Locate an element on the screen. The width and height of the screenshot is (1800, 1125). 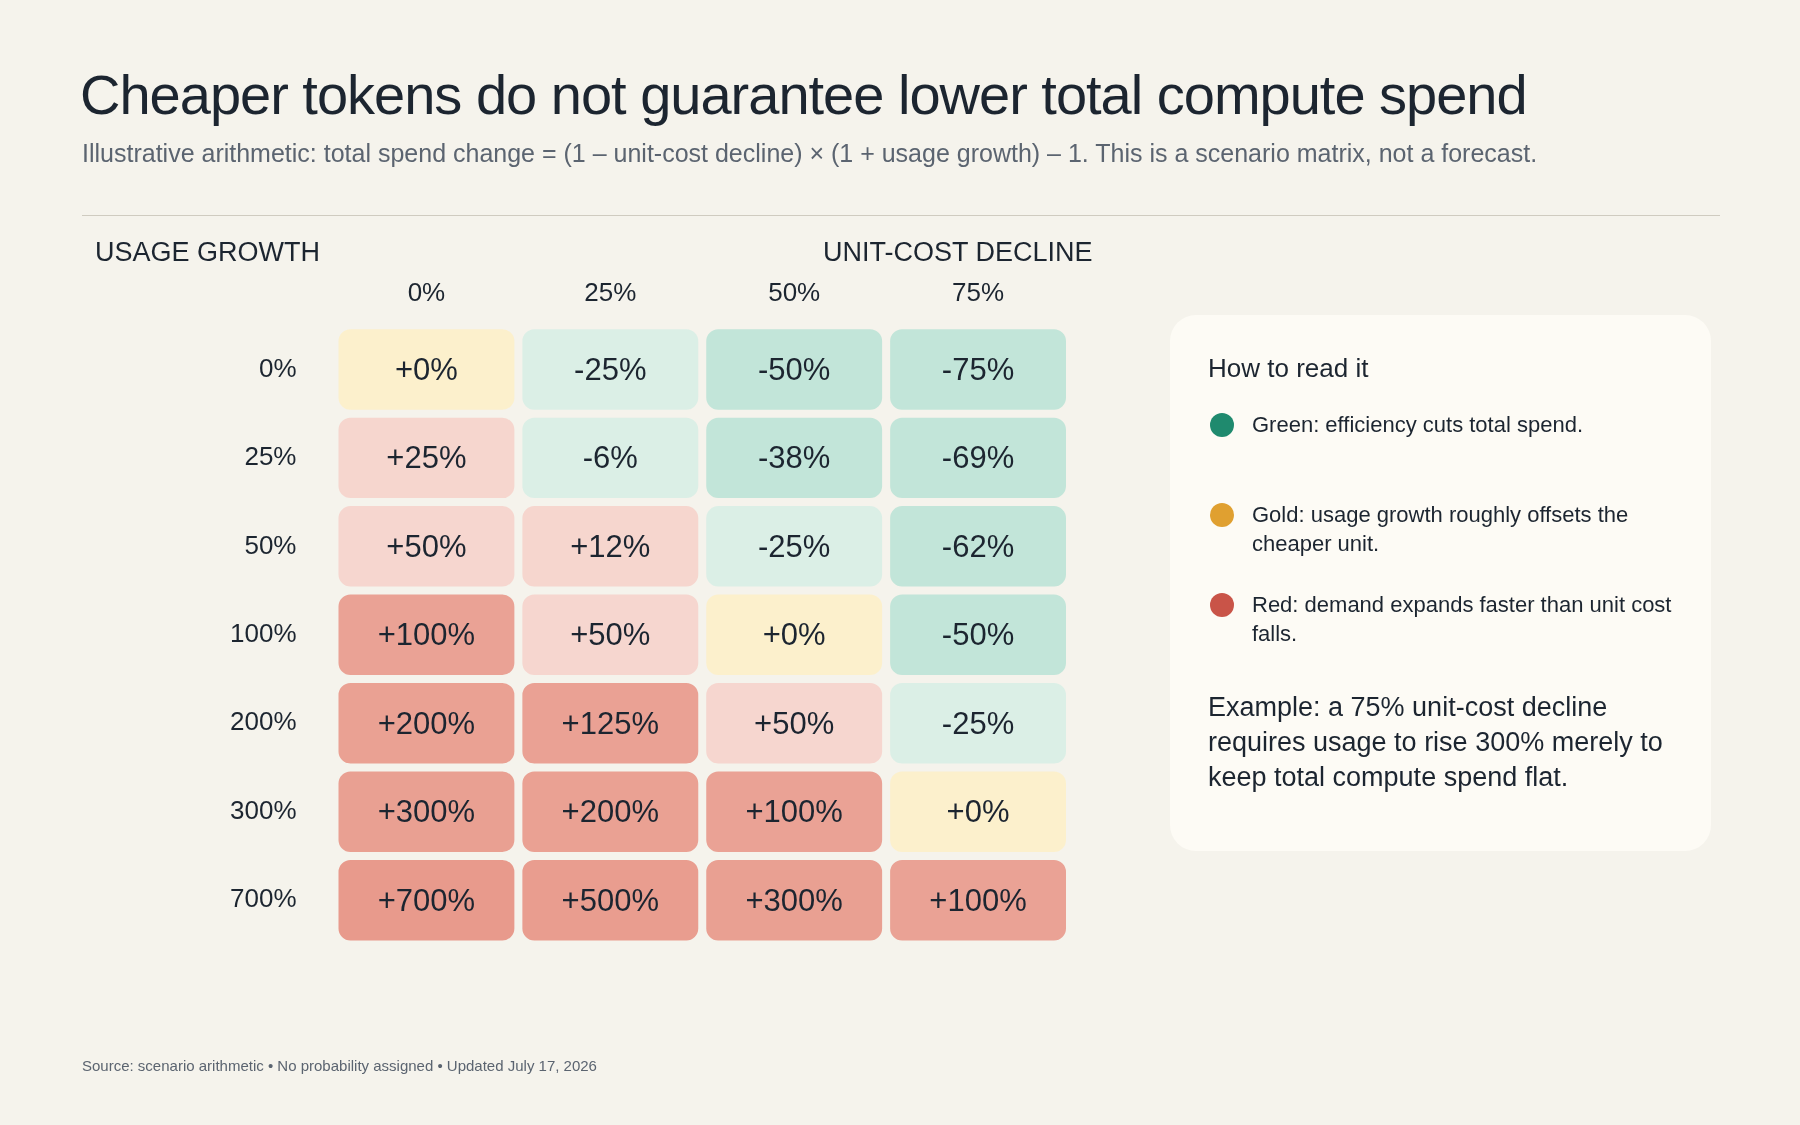
data-label: -75% is located at coordinates (978, 369).